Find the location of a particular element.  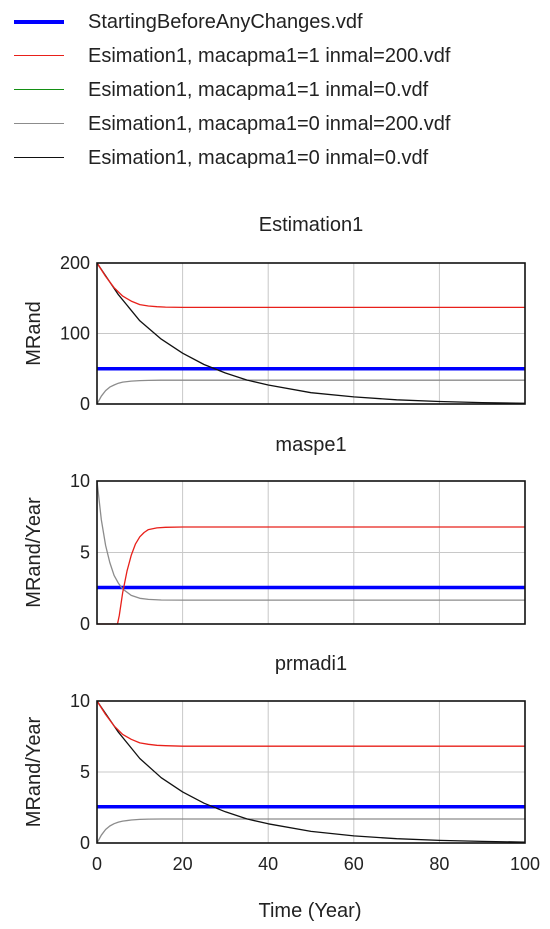

legend-item: Esimation1, macapma1=1 inmal=200.vdf is located at coordinates (279, 57).